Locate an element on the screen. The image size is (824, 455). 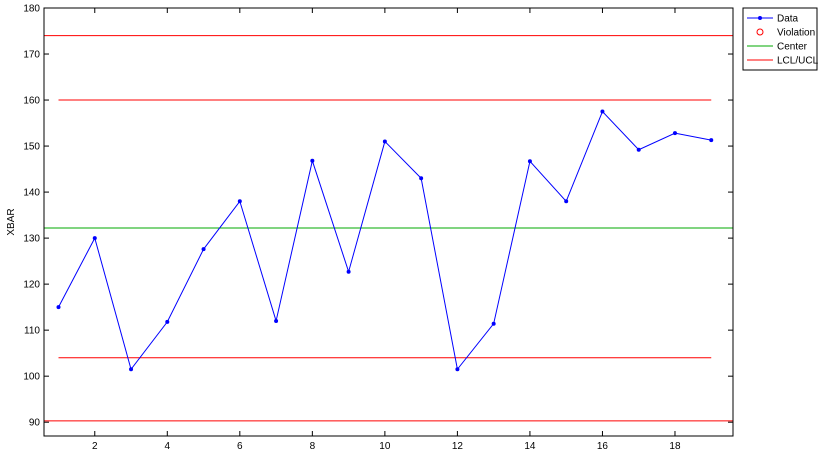
legend-violation-marker is located at coordinates (760, 32).